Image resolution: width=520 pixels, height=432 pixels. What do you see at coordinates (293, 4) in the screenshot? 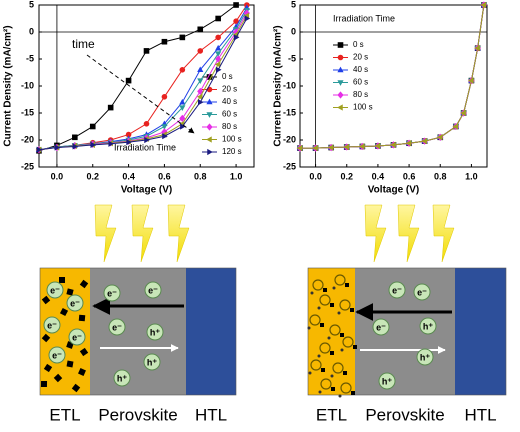
I see `y-tick-label: 5` at bounding box center [293, 4].